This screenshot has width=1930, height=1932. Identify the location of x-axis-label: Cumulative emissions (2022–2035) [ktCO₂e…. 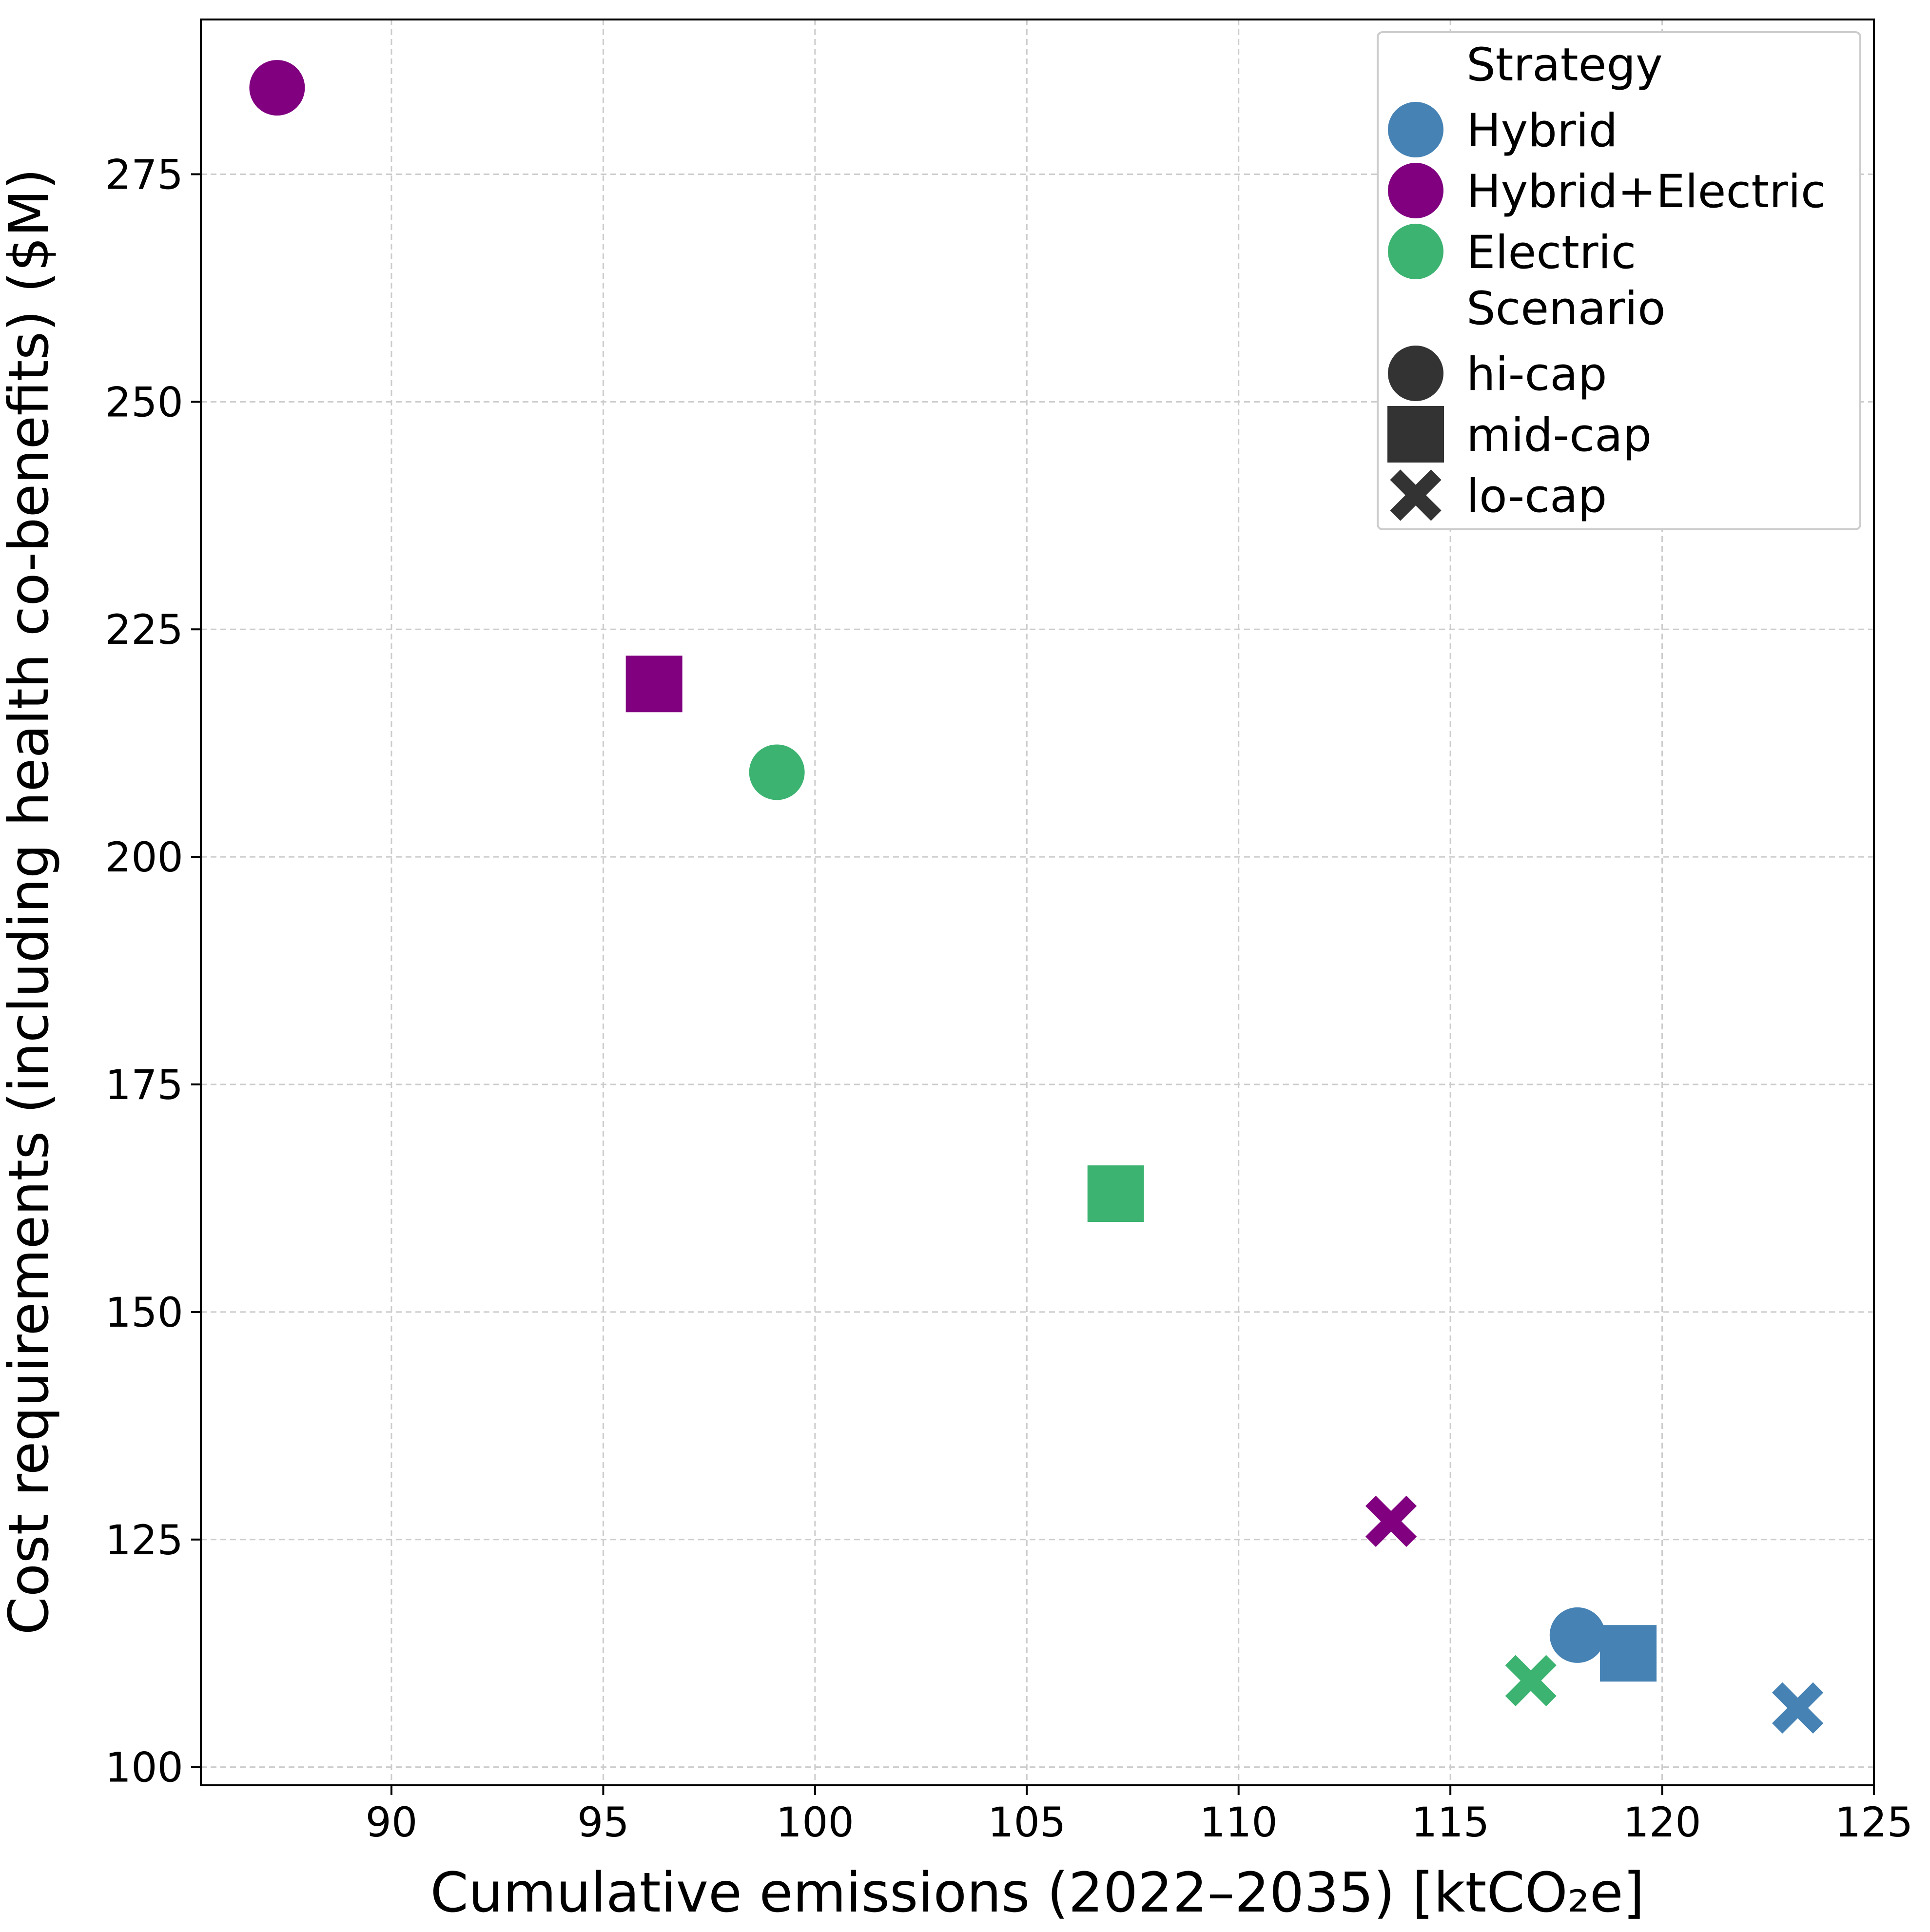
(1037, 1893).